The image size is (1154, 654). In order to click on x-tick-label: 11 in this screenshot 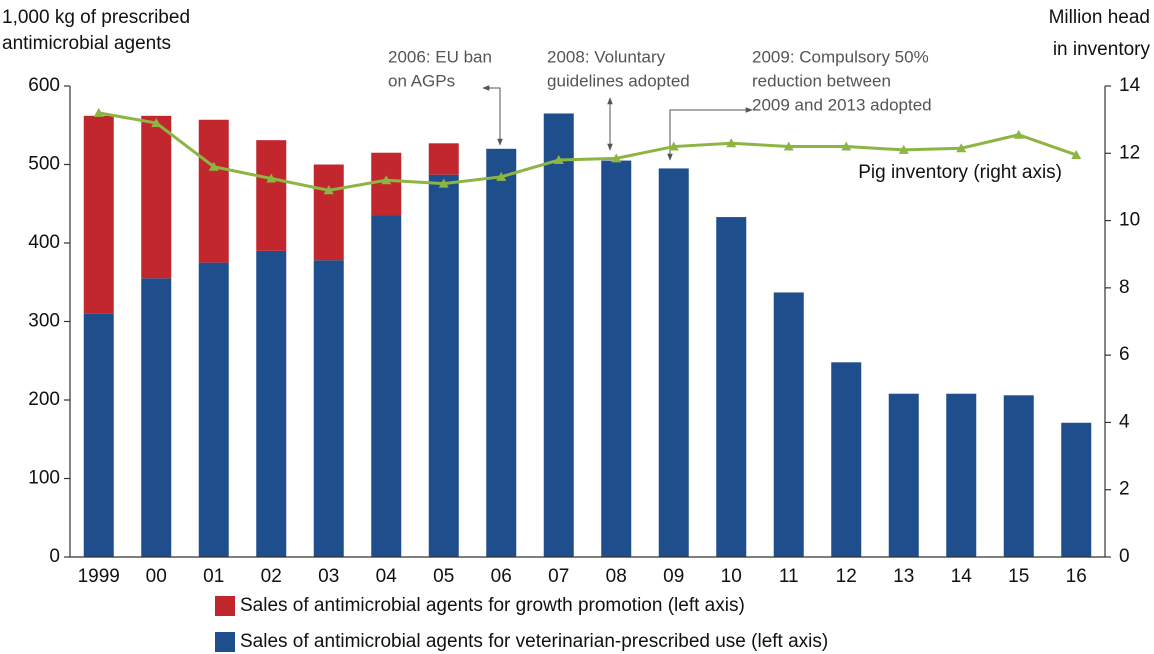, I will do `click(789, 576)`.